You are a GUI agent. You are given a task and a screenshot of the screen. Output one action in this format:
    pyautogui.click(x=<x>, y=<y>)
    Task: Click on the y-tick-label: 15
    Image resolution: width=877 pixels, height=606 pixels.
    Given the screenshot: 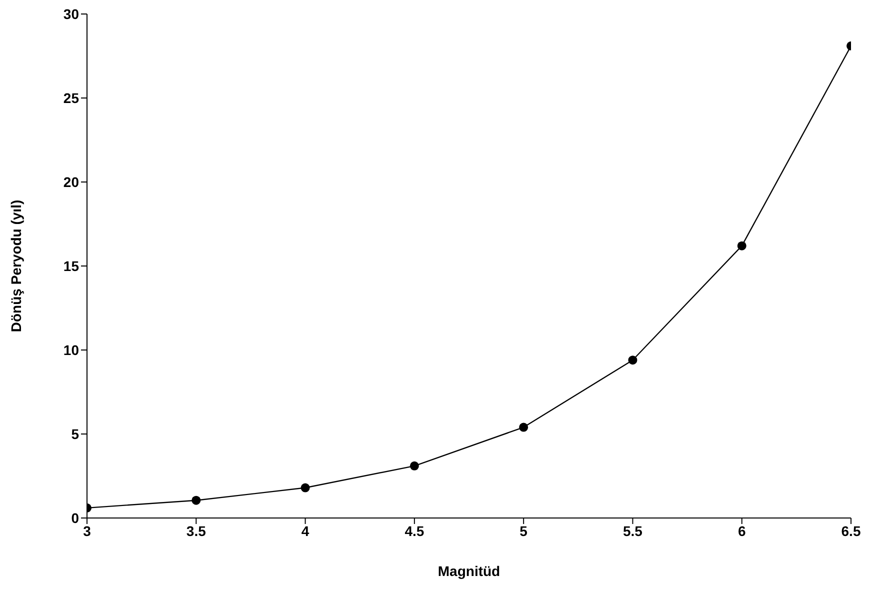 What is the action you would take?
    pyautogui.click(x=71, y=266)
    